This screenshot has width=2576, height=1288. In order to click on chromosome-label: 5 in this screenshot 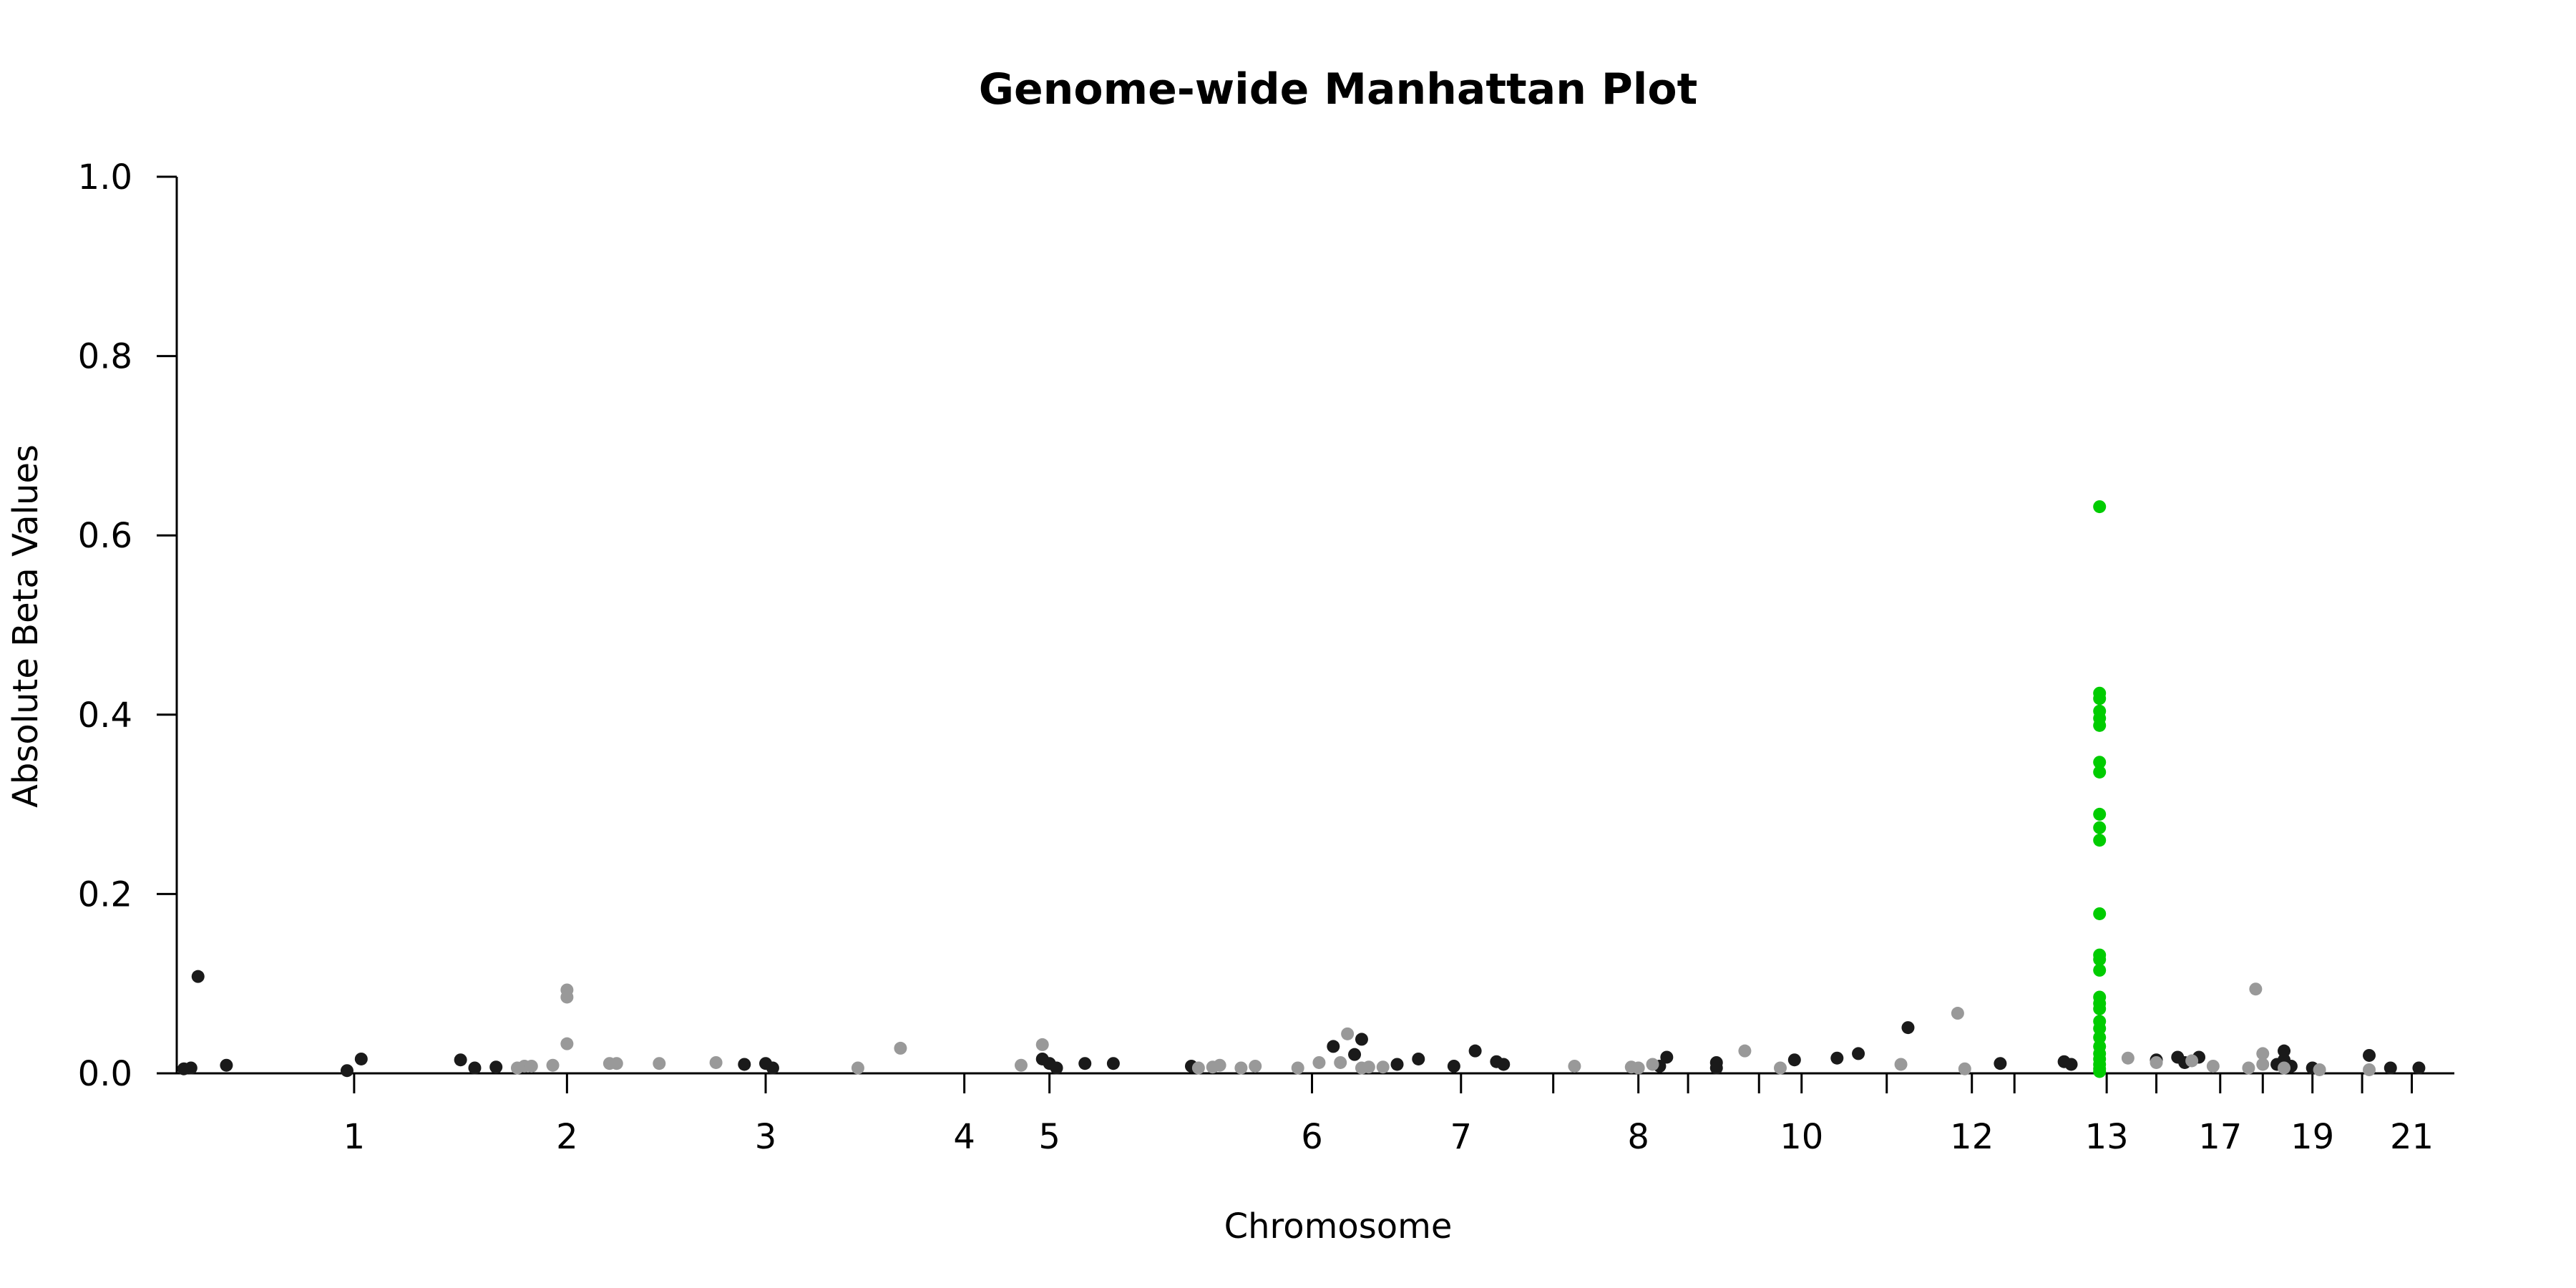, I will do `click(1049, 1137)`.